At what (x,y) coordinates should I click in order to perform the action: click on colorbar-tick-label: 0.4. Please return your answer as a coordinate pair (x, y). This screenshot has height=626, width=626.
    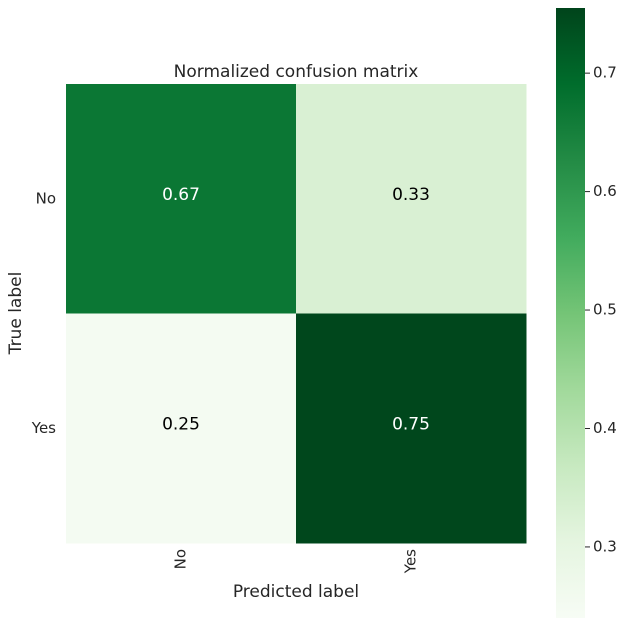
    Looking at the image, I should click on (605, 428).